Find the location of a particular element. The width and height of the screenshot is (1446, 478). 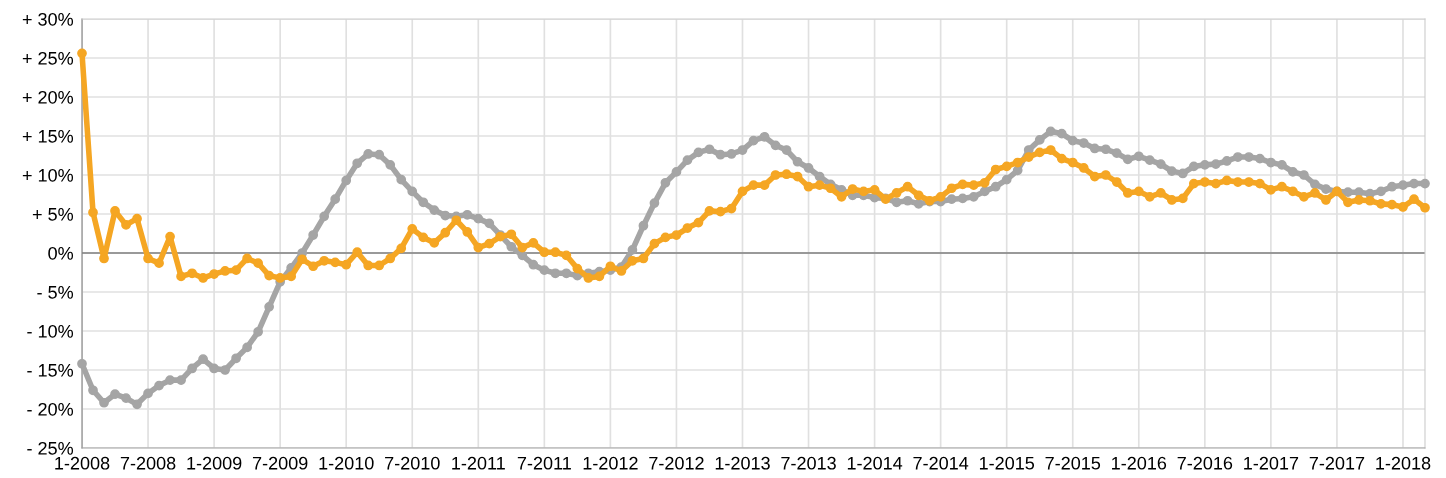

x-tick-label: 7-2016 is located at coordinates (1205, 463).